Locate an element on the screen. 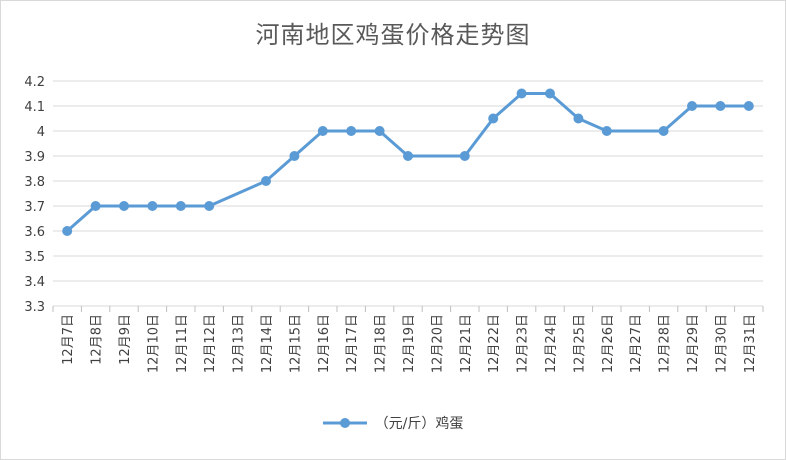 This screenshot has height=460, width=786. x-tick-label: 12月8日 is located at coordinates (97, 339).